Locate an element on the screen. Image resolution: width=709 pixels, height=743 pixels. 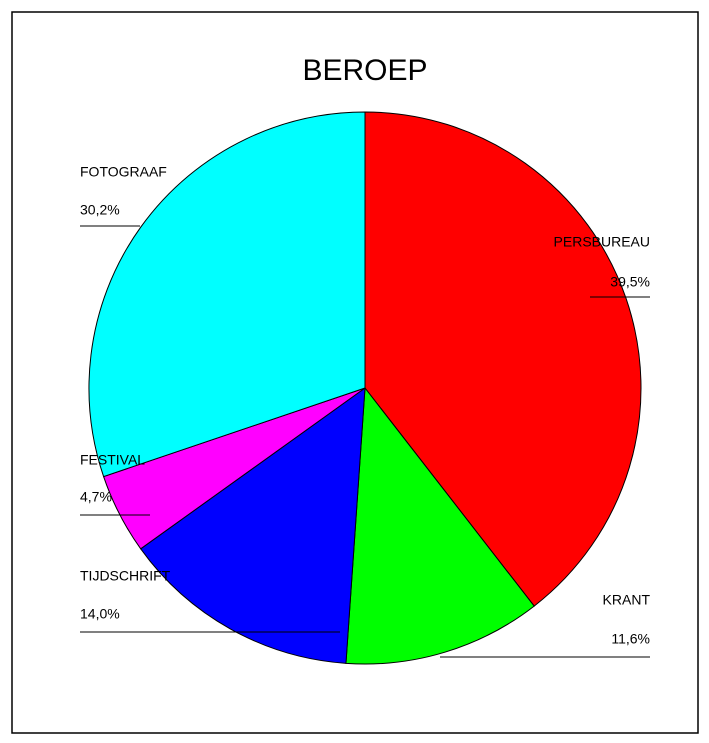
slice-label: PERSBUREAU is located at coordinates (602, 242).